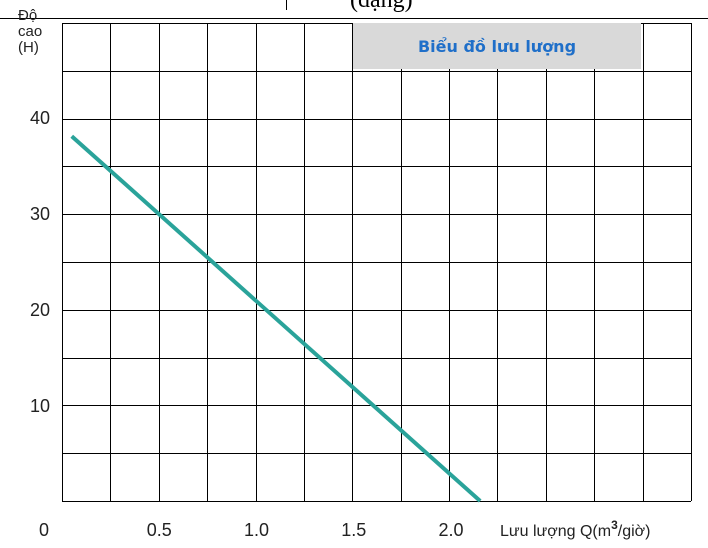 The width and height of the screenshot is (708, 548). I want to click on header-divider, so click(286, 5).